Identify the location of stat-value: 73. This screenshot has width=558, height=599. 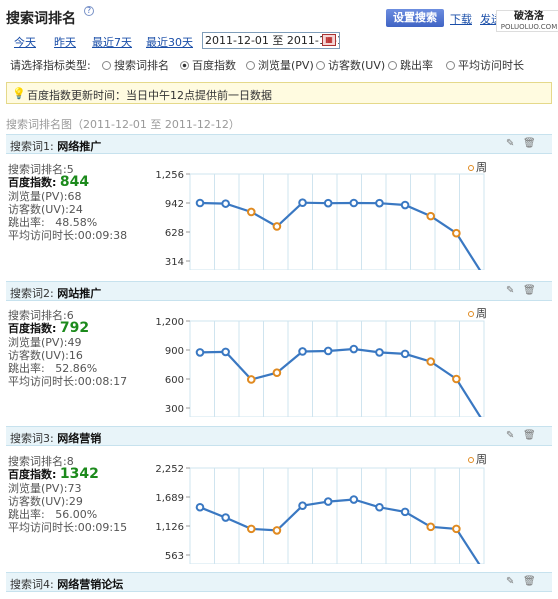
(74, 488).